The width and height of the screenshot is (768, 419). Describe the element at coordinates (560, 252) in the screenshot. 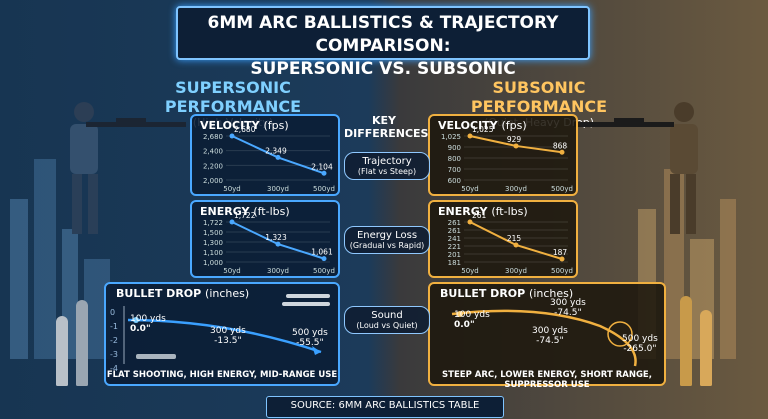

I see `data-label: 187` at that location.